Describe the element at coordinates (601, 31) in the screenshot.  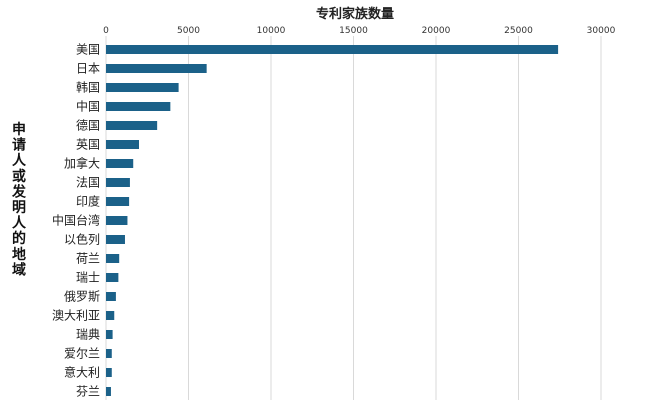
I see `x-tick-label-6: 30000` at that location.